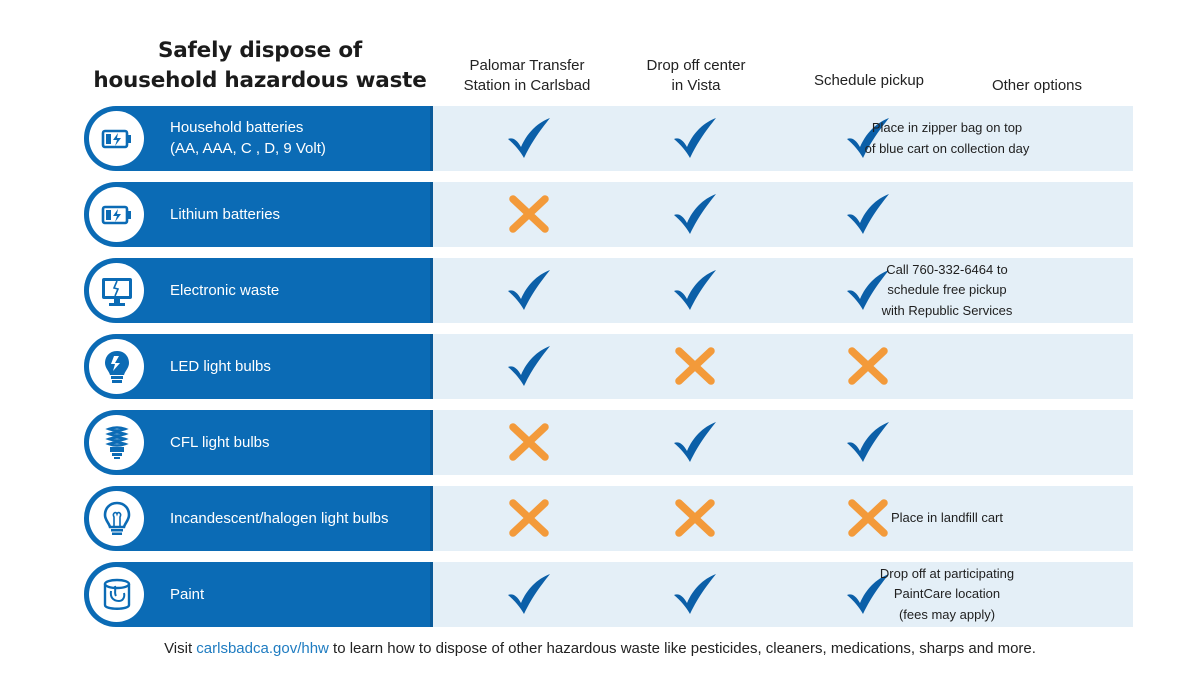 The image size is (1200, 675). I want to click on row-header: CFL light bulbs, so click(258, 442).